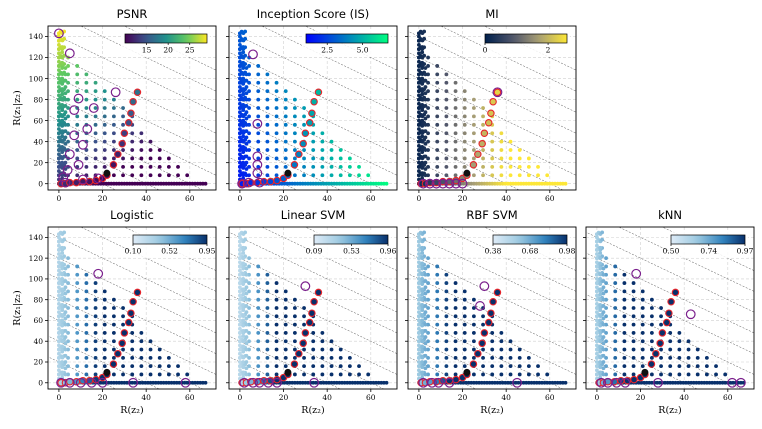  What do you see at coordinates (419, 198) in the screenshot?
I see `x-tick-label: 0` at bounding box center [419, 198].